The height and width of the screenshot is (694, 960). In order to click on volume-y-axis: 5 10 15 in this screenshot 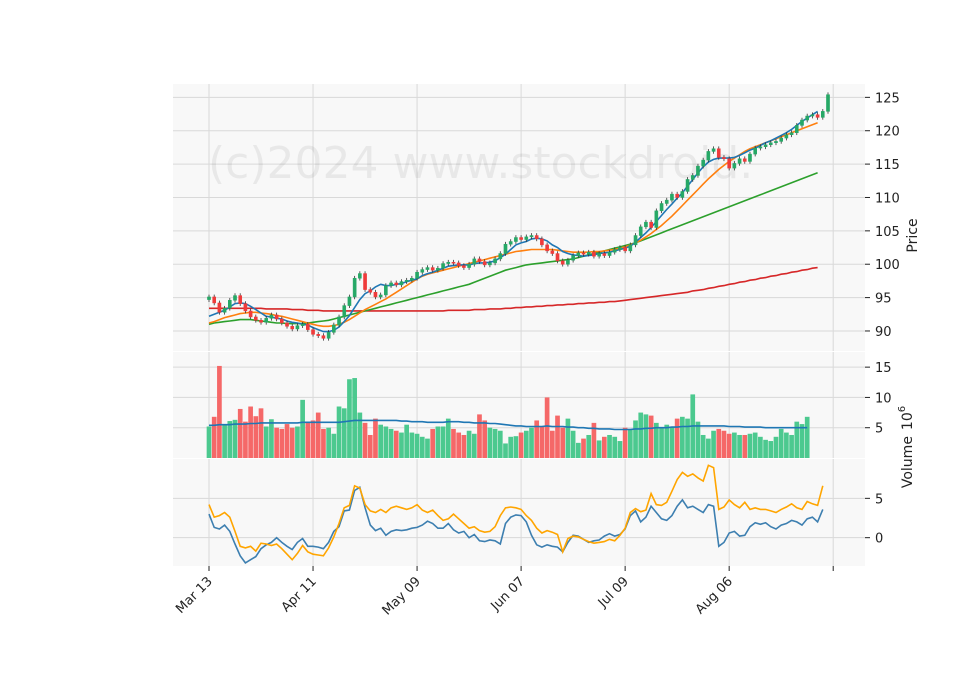, I will do `click(878, 399)`.